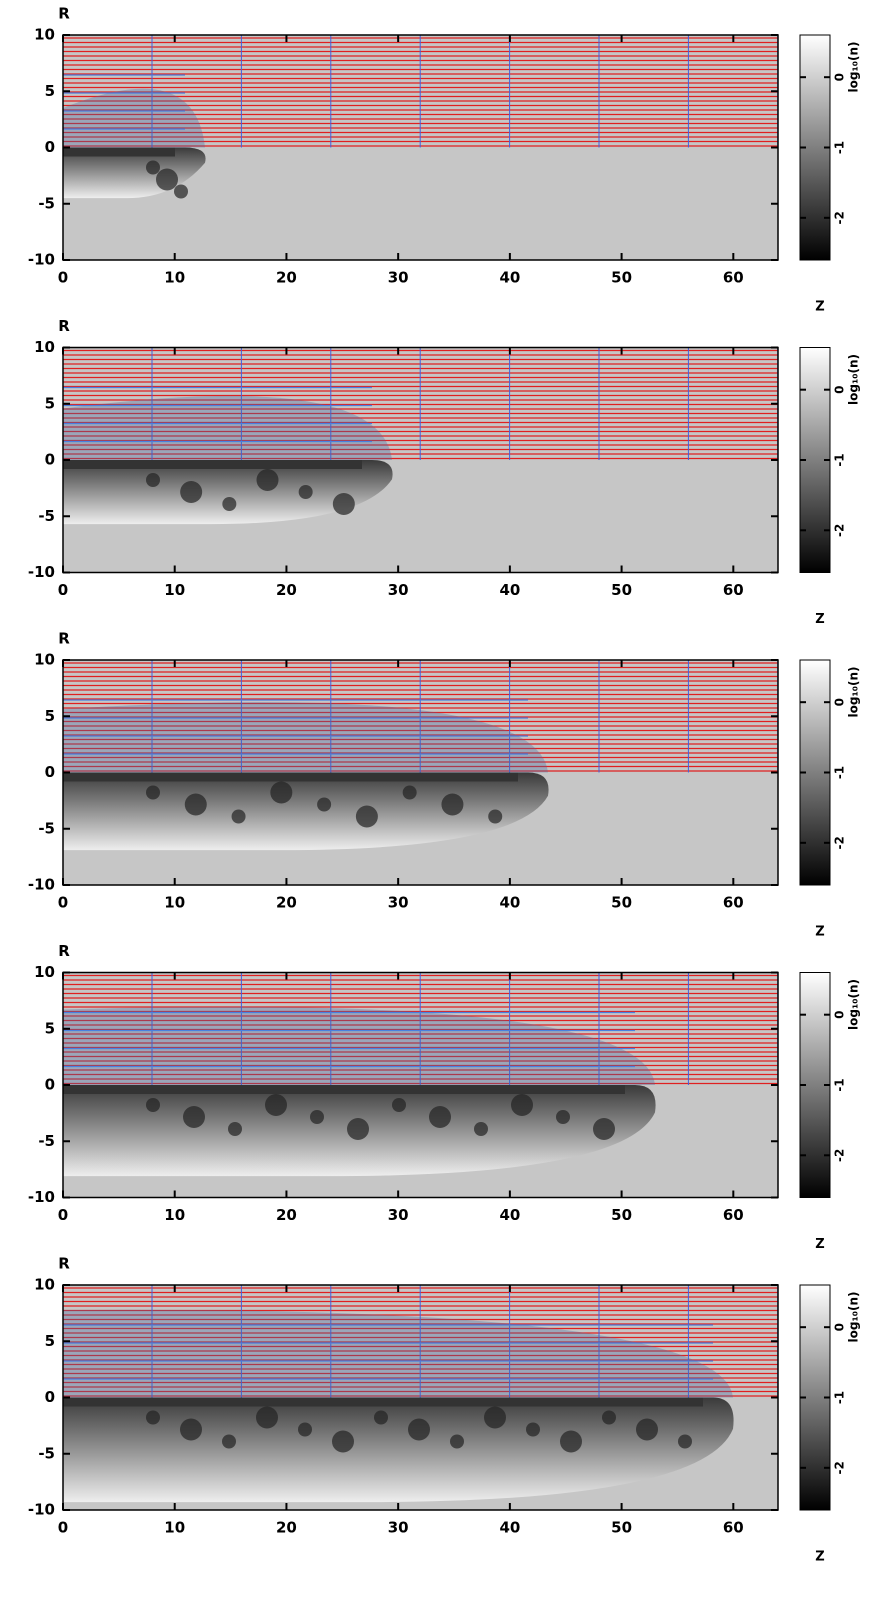 The height and width of the screenshot is (1606, 886). I want to click on colorbar-tick-label: -2, so click(840, 842).